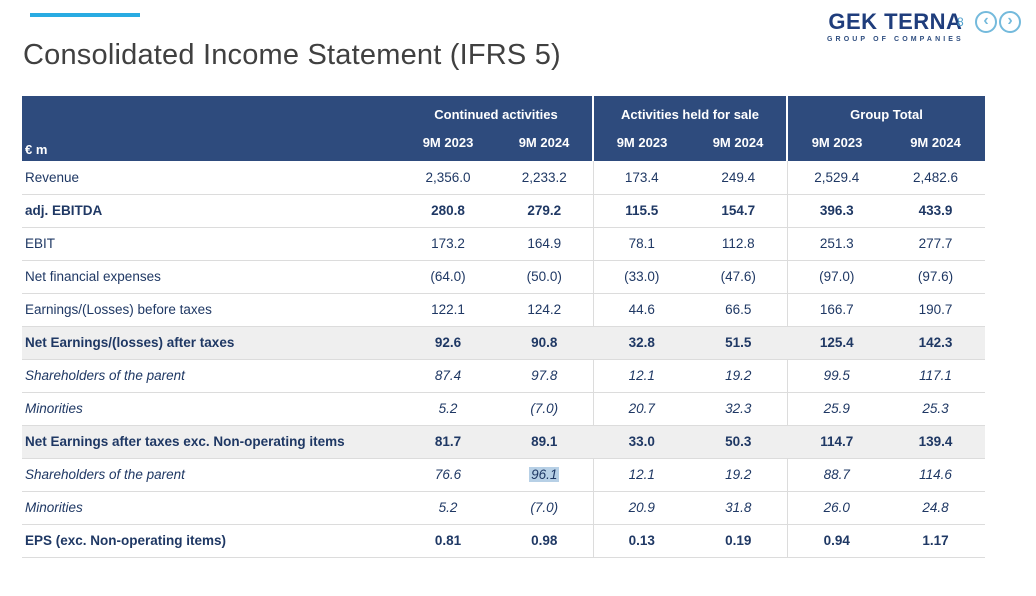 Image resolution: width=1036 pixels, height=596 pixels. What do you see at coordinates (1010, 22) in the screenshot?
I see `next-slide-button: ›` at bounding box center [1010, 22].